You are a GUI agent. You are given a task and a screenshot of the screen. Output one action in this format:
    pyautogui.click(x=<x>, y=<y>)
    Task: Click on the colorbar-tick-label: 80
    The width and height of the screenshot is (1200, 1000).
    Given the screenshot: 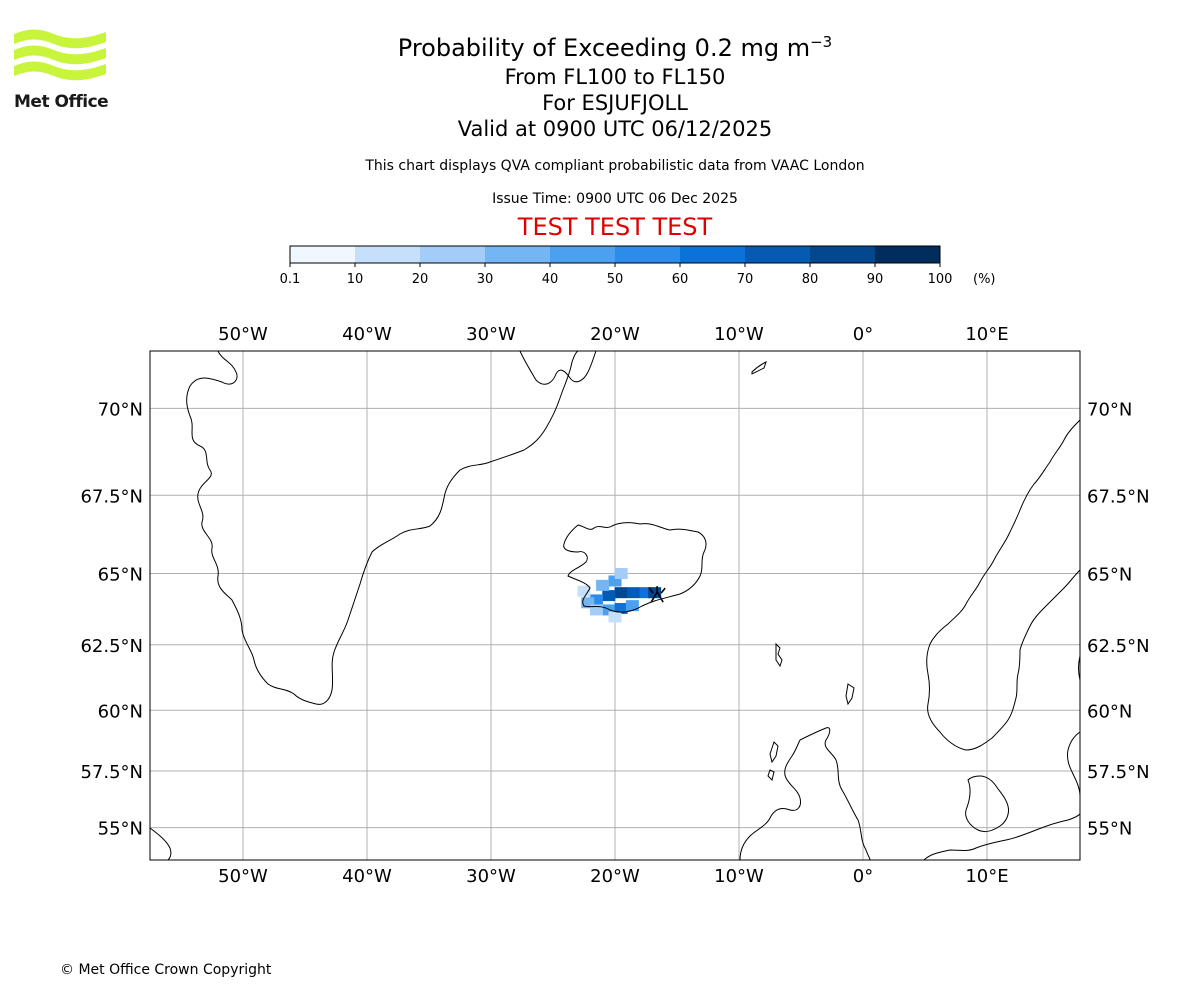 What is the action you would take?
    pyautogui.click(x=810, y=279)
    